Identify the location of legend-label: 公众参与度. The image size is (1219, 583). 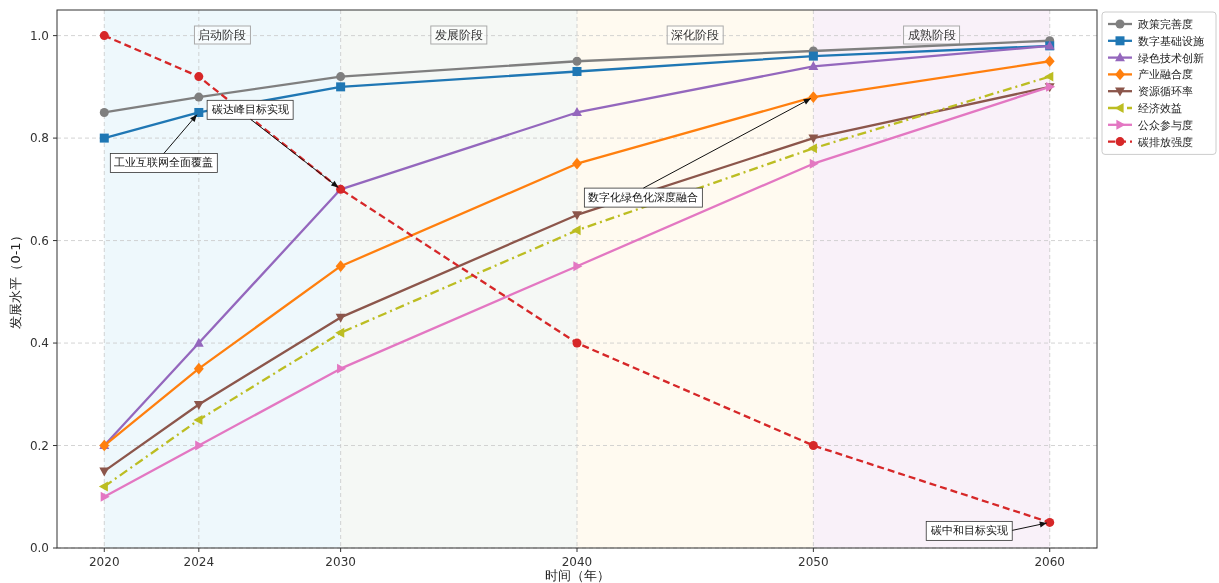
(1165, 125).